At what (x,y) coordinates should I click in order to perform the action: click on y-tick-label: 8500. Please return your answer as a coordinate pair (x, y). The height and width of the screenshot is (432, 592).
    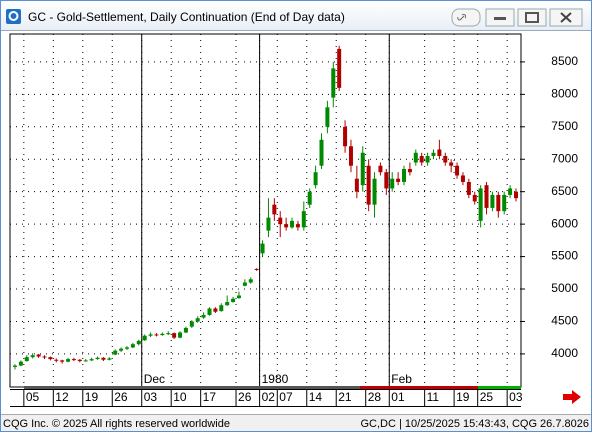
    Looking at the image, I should click on (564, 61).